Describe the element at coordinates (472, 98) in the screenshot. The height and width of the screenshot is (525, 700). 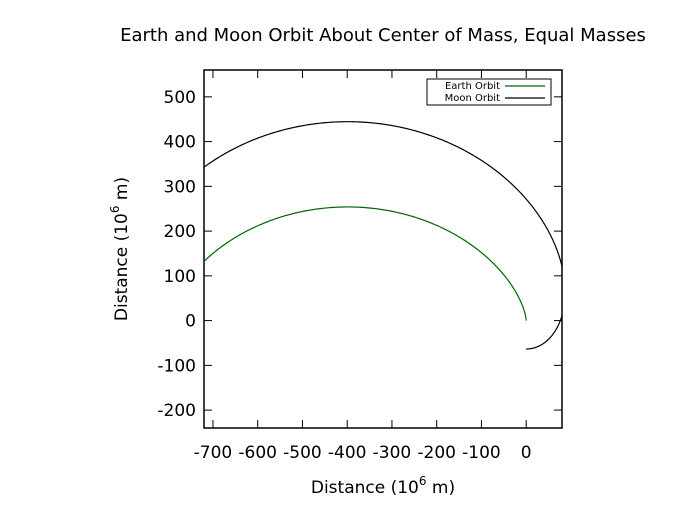
I see `legend-label-moon-orbit: Moon Orbit` at that location.